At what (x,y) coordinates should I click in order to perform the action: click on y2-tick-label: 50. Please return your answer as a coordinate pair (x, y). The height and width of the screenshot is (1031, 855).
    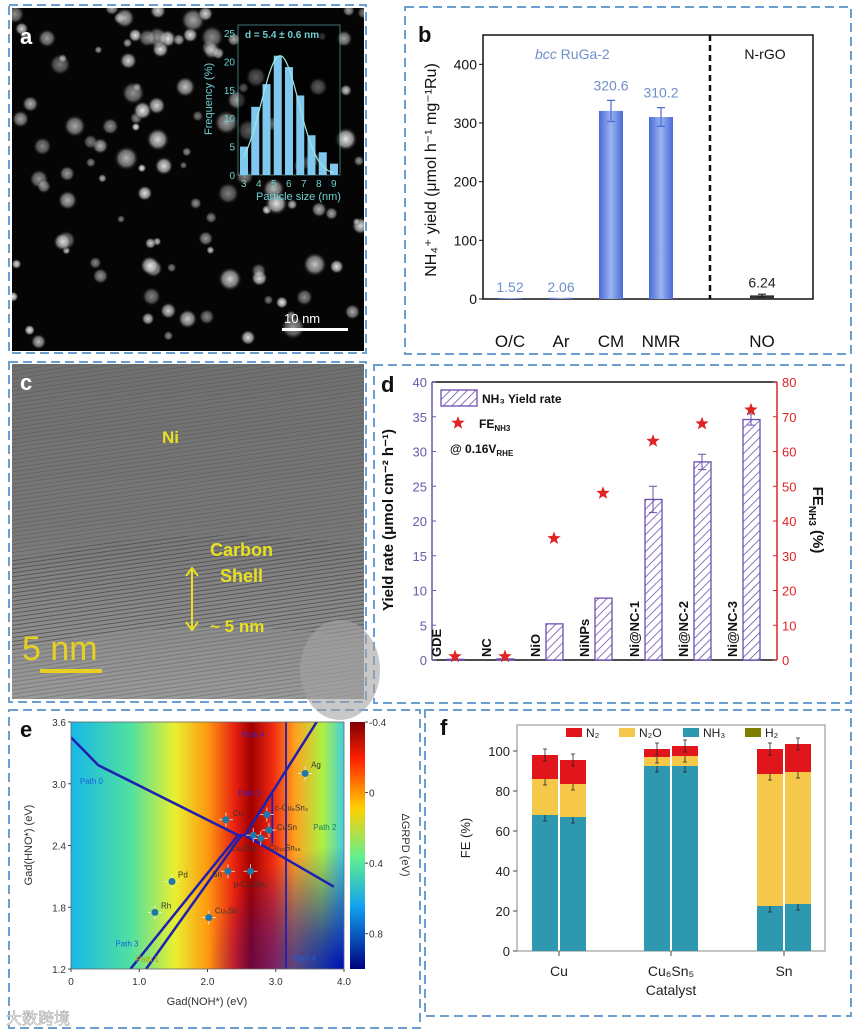
    Looking at the image, I should click on (789, 486).